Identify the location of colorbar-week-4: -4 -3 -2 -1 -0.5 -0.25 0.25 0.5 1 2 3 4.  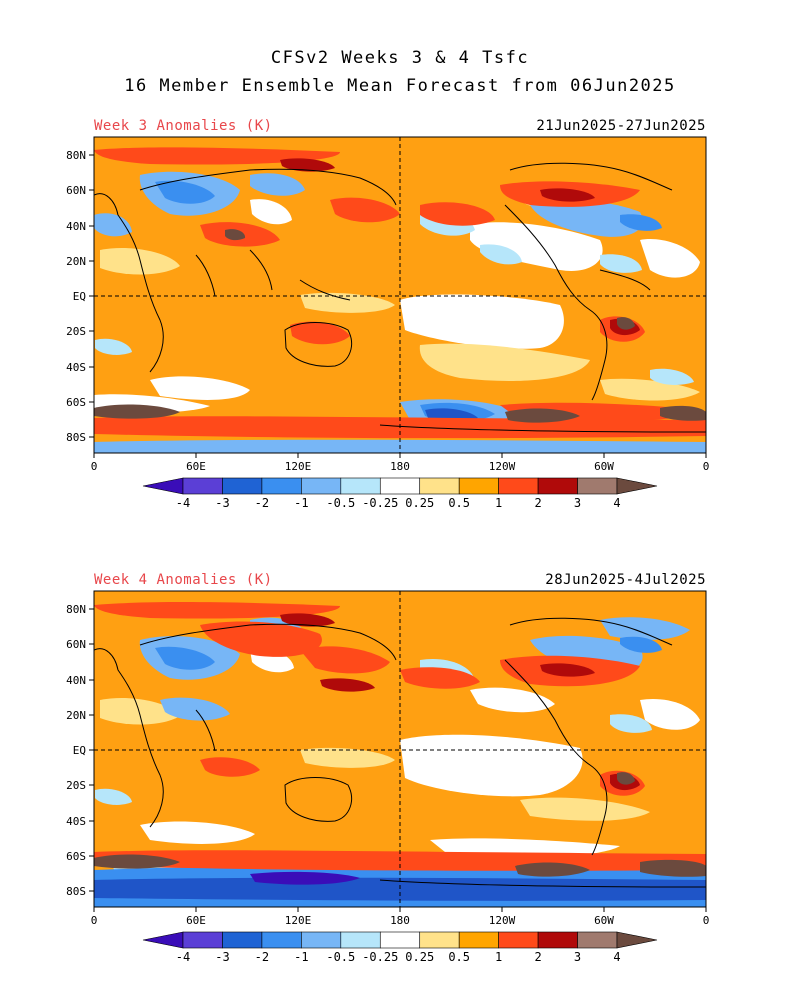
(400, 947).